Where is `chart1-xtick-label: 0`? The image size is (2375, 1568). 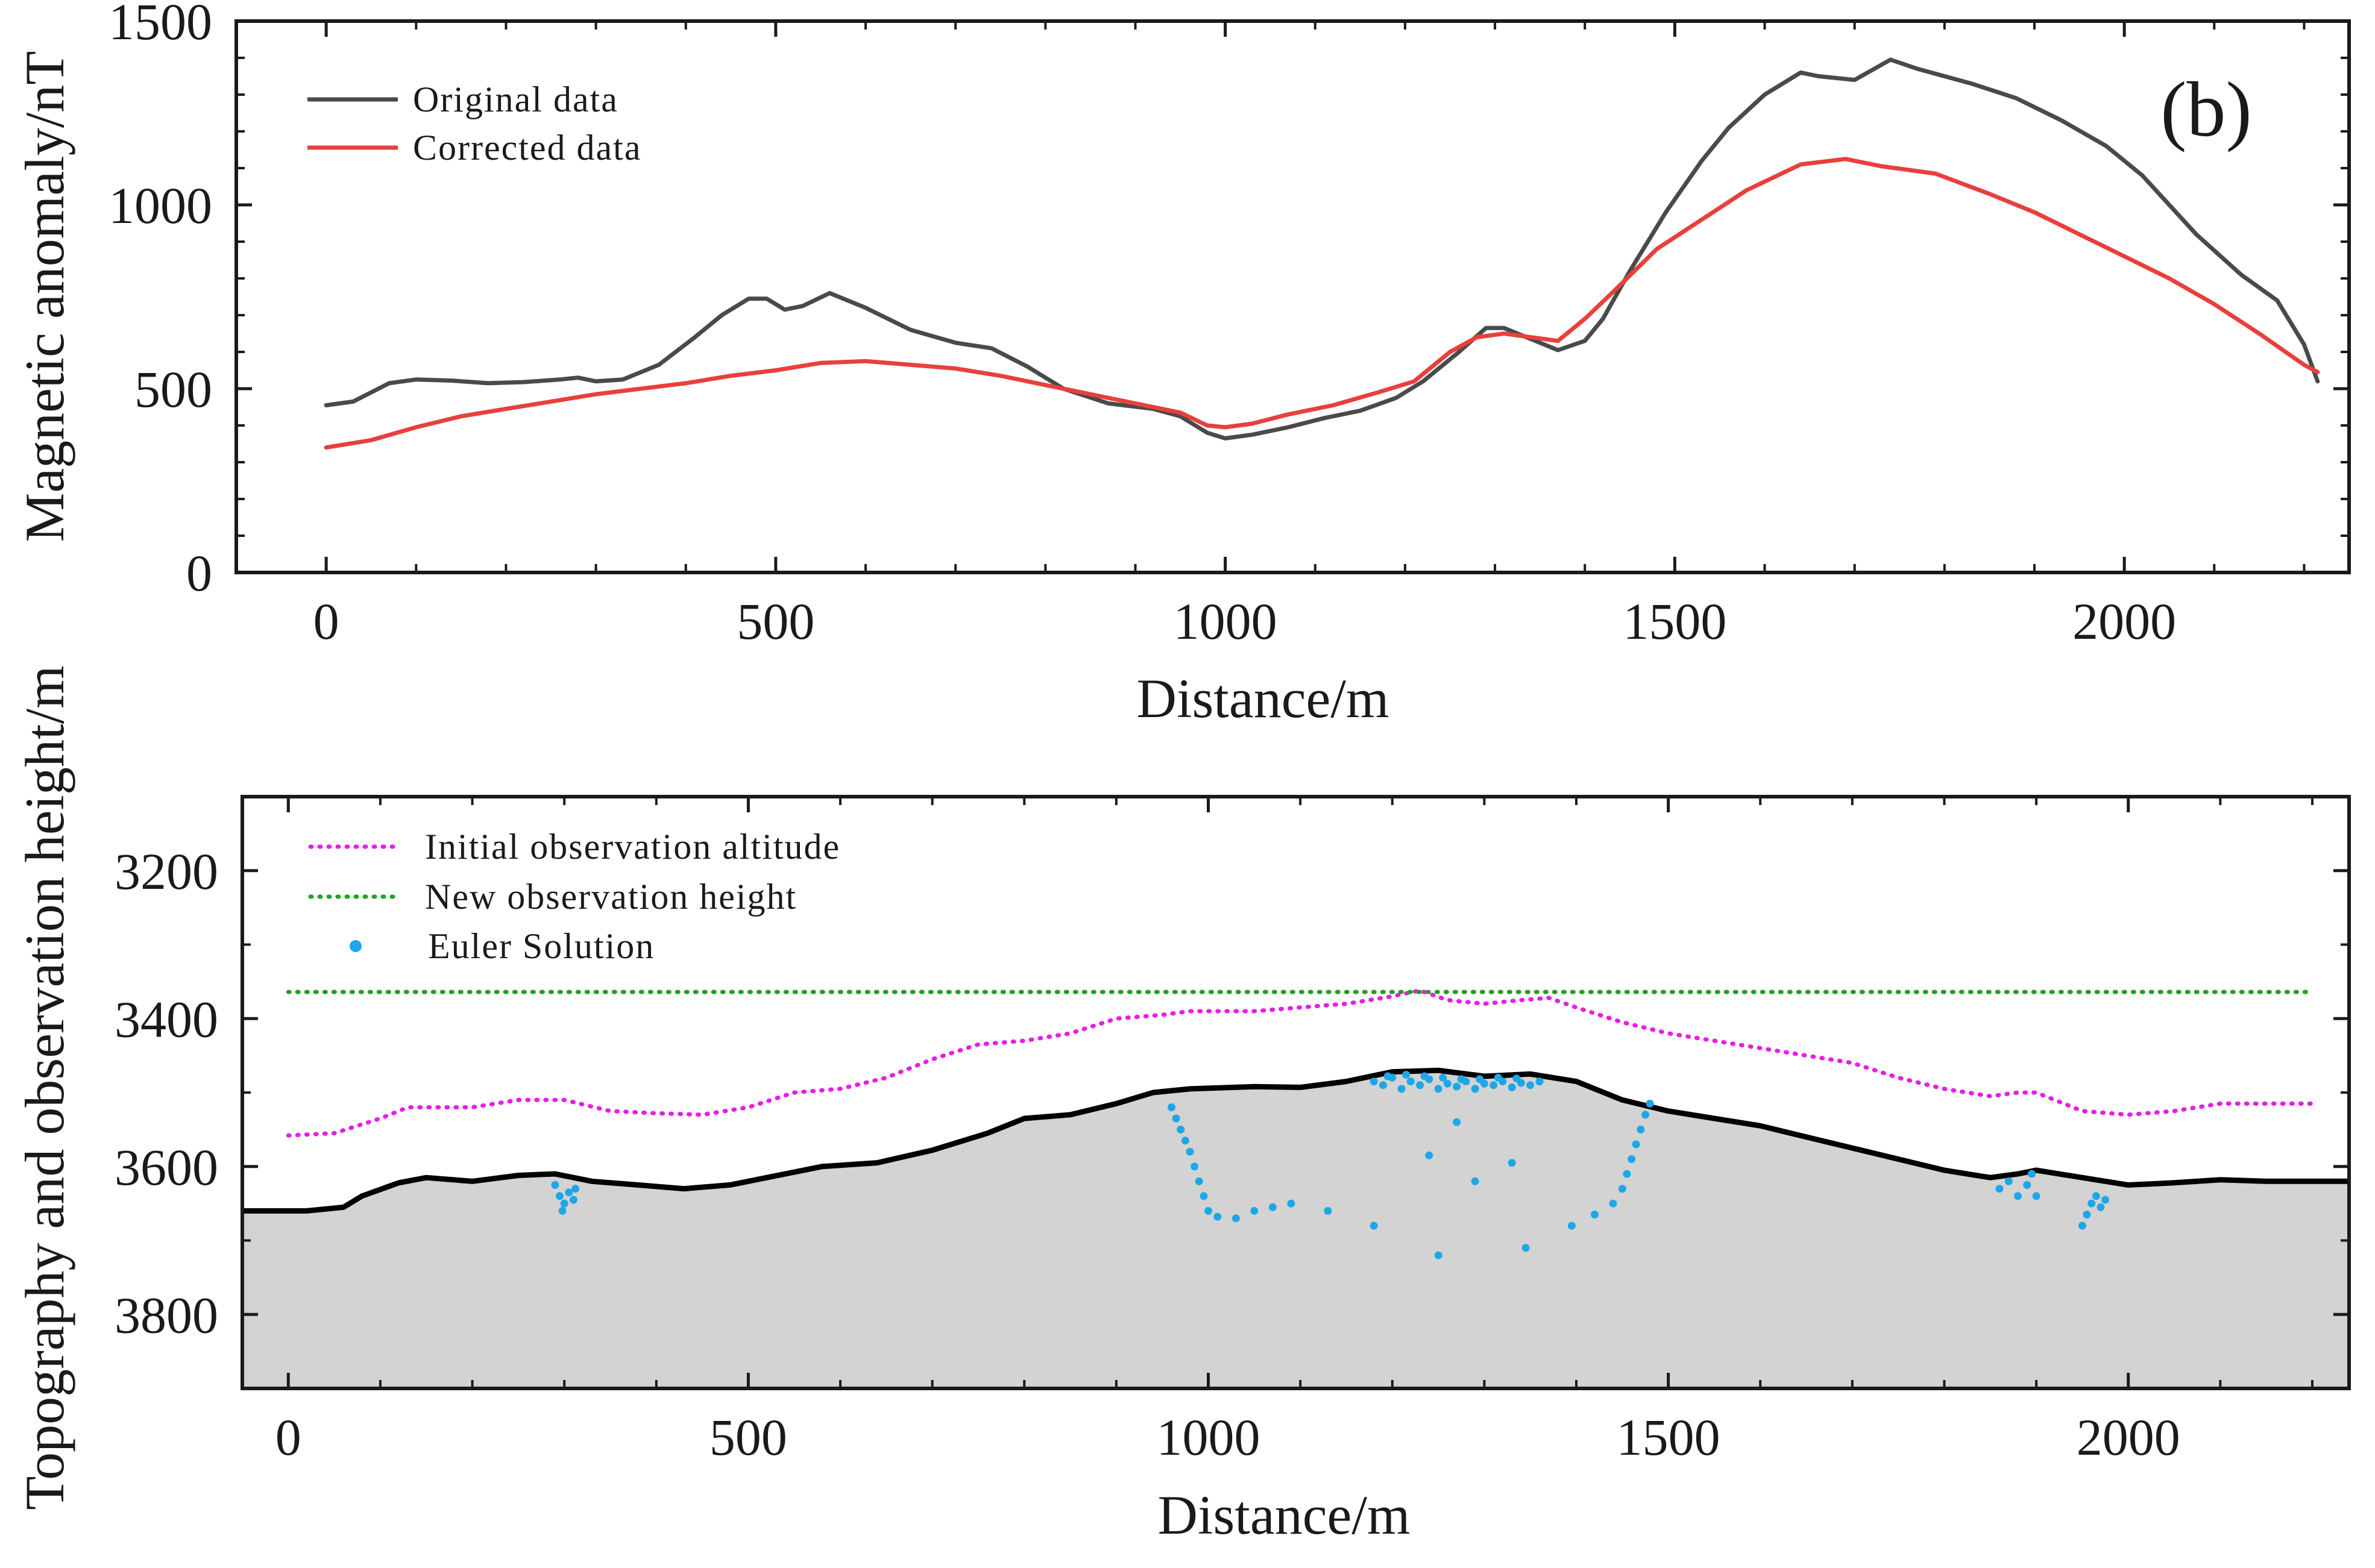 chart1-xtick-label: 0 is located at coordinates (326, 621).